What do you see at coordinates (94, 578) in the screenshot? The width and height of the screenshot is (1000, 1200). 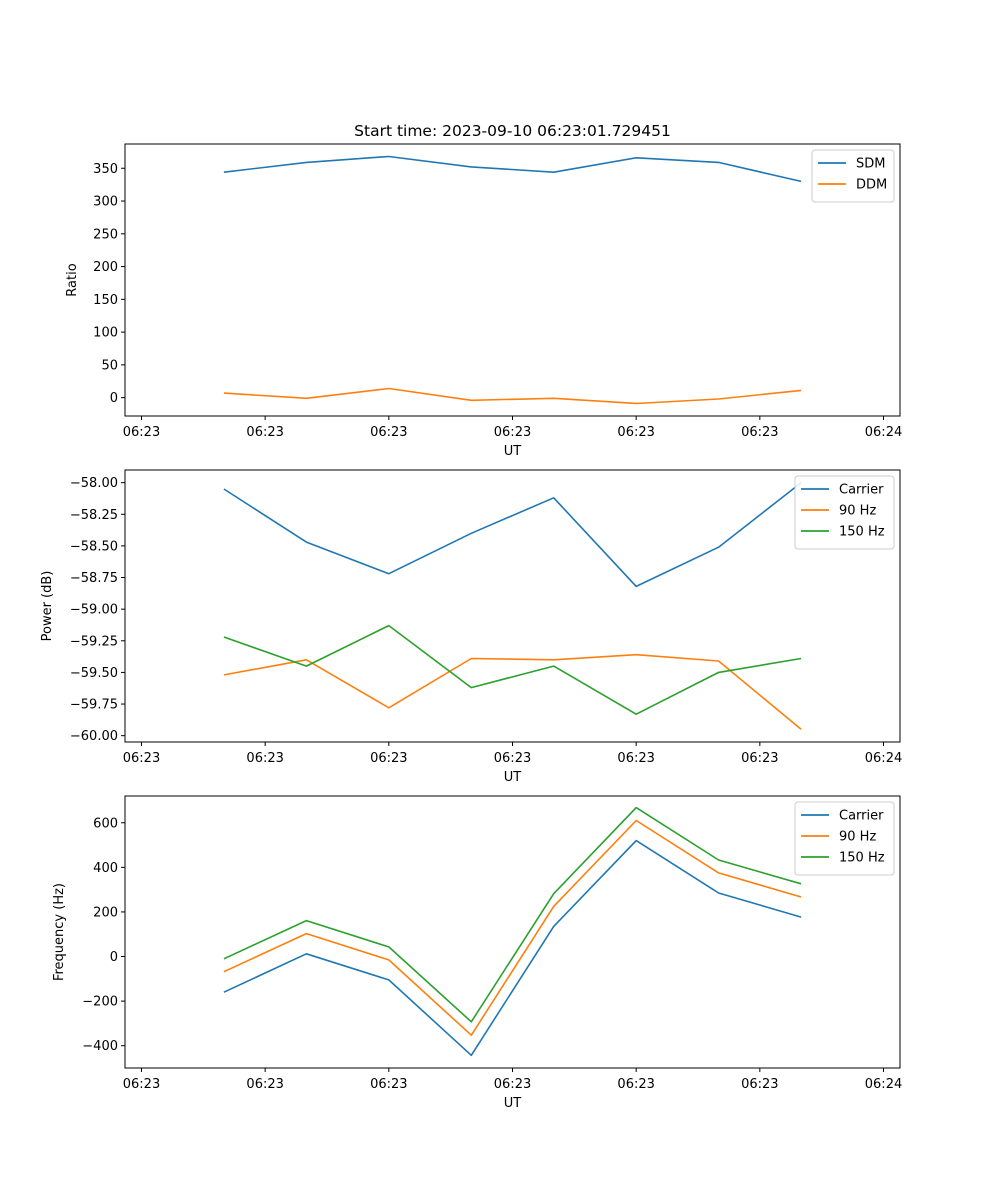 I see `y-tick-label: −58.75` at bounding box center [94, 578].